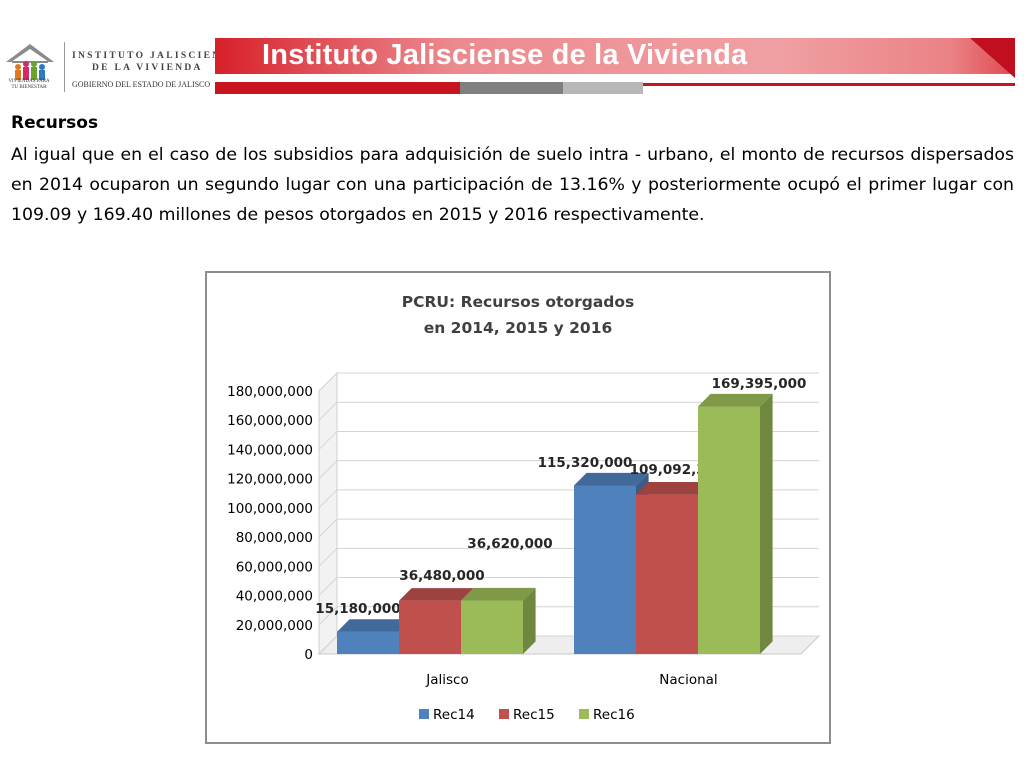  Describe the element at coordinates (55, 123) in the screenshot. I see `section-heading: Recursos` at that location.